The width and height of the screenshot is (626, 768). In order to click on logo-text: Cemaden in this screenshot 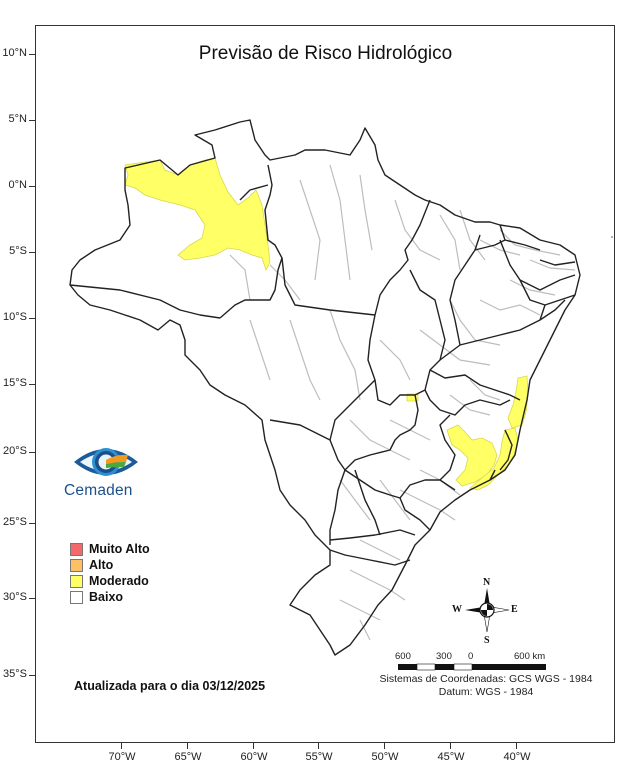, I will do `click(98, 490)`.